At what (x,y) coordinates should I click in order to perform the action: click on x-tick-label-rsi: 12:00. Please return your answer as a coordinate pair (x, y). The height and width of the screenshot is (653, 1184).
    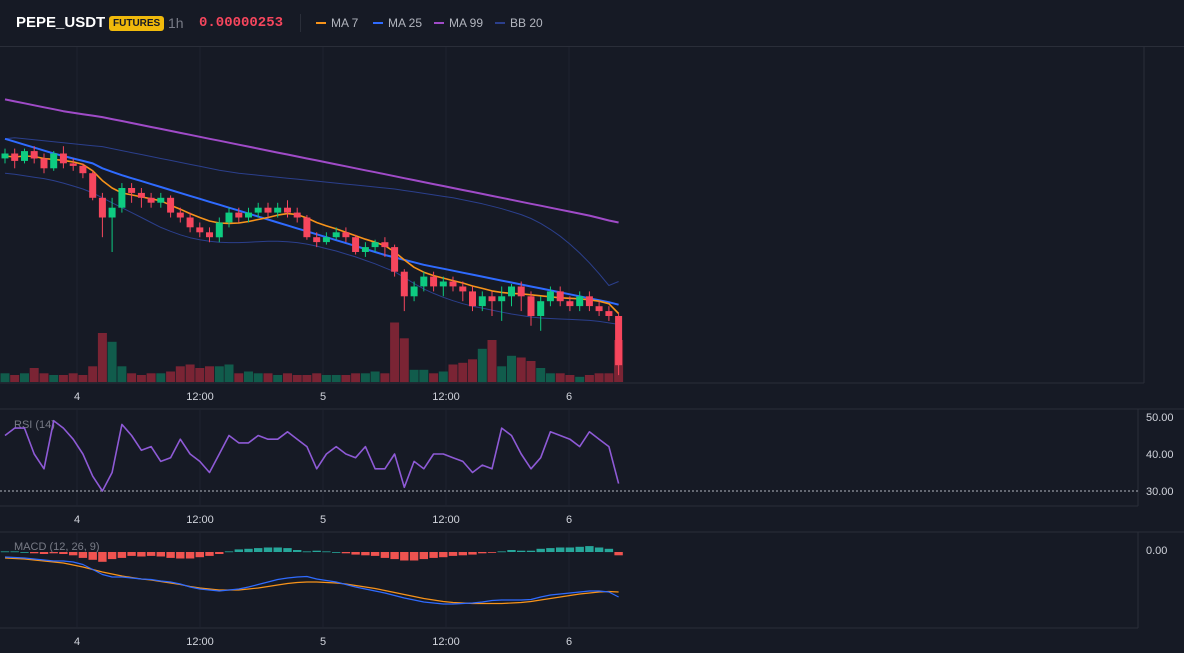
    Looking at the image, I should click on (200, 520).